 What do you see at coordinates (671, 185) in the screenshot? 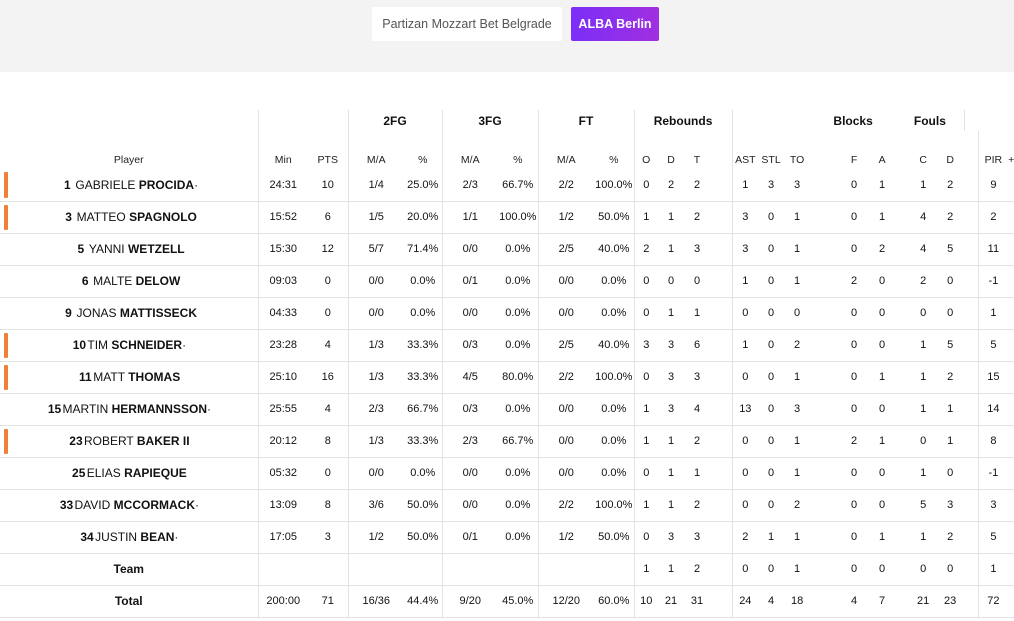
I see `stat-d: 2` at bounding box center [671, 185].